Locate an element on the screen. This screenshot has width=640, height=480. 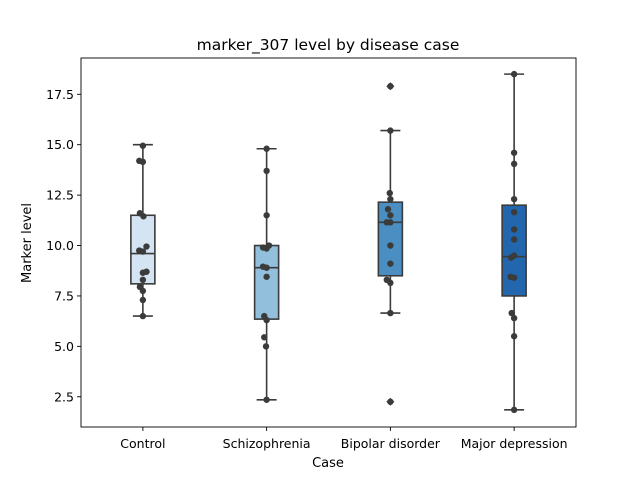
y-tick-label: 5.0 is located at coordinates (64, 346).